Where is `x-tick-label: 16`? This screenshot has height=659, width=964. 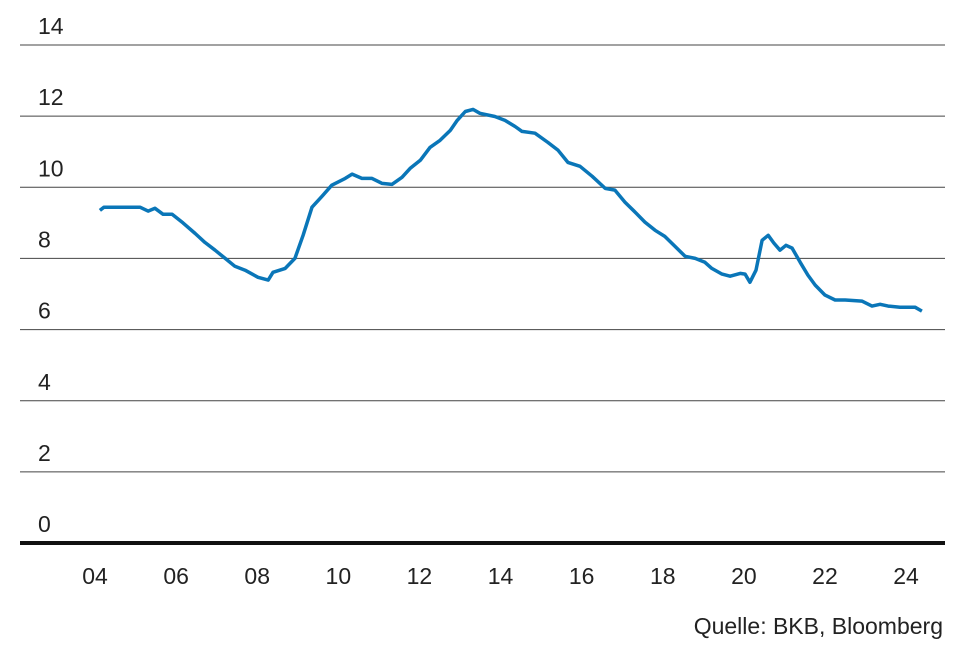
x-tick-label: 16 is located at coordinates (582, 576).